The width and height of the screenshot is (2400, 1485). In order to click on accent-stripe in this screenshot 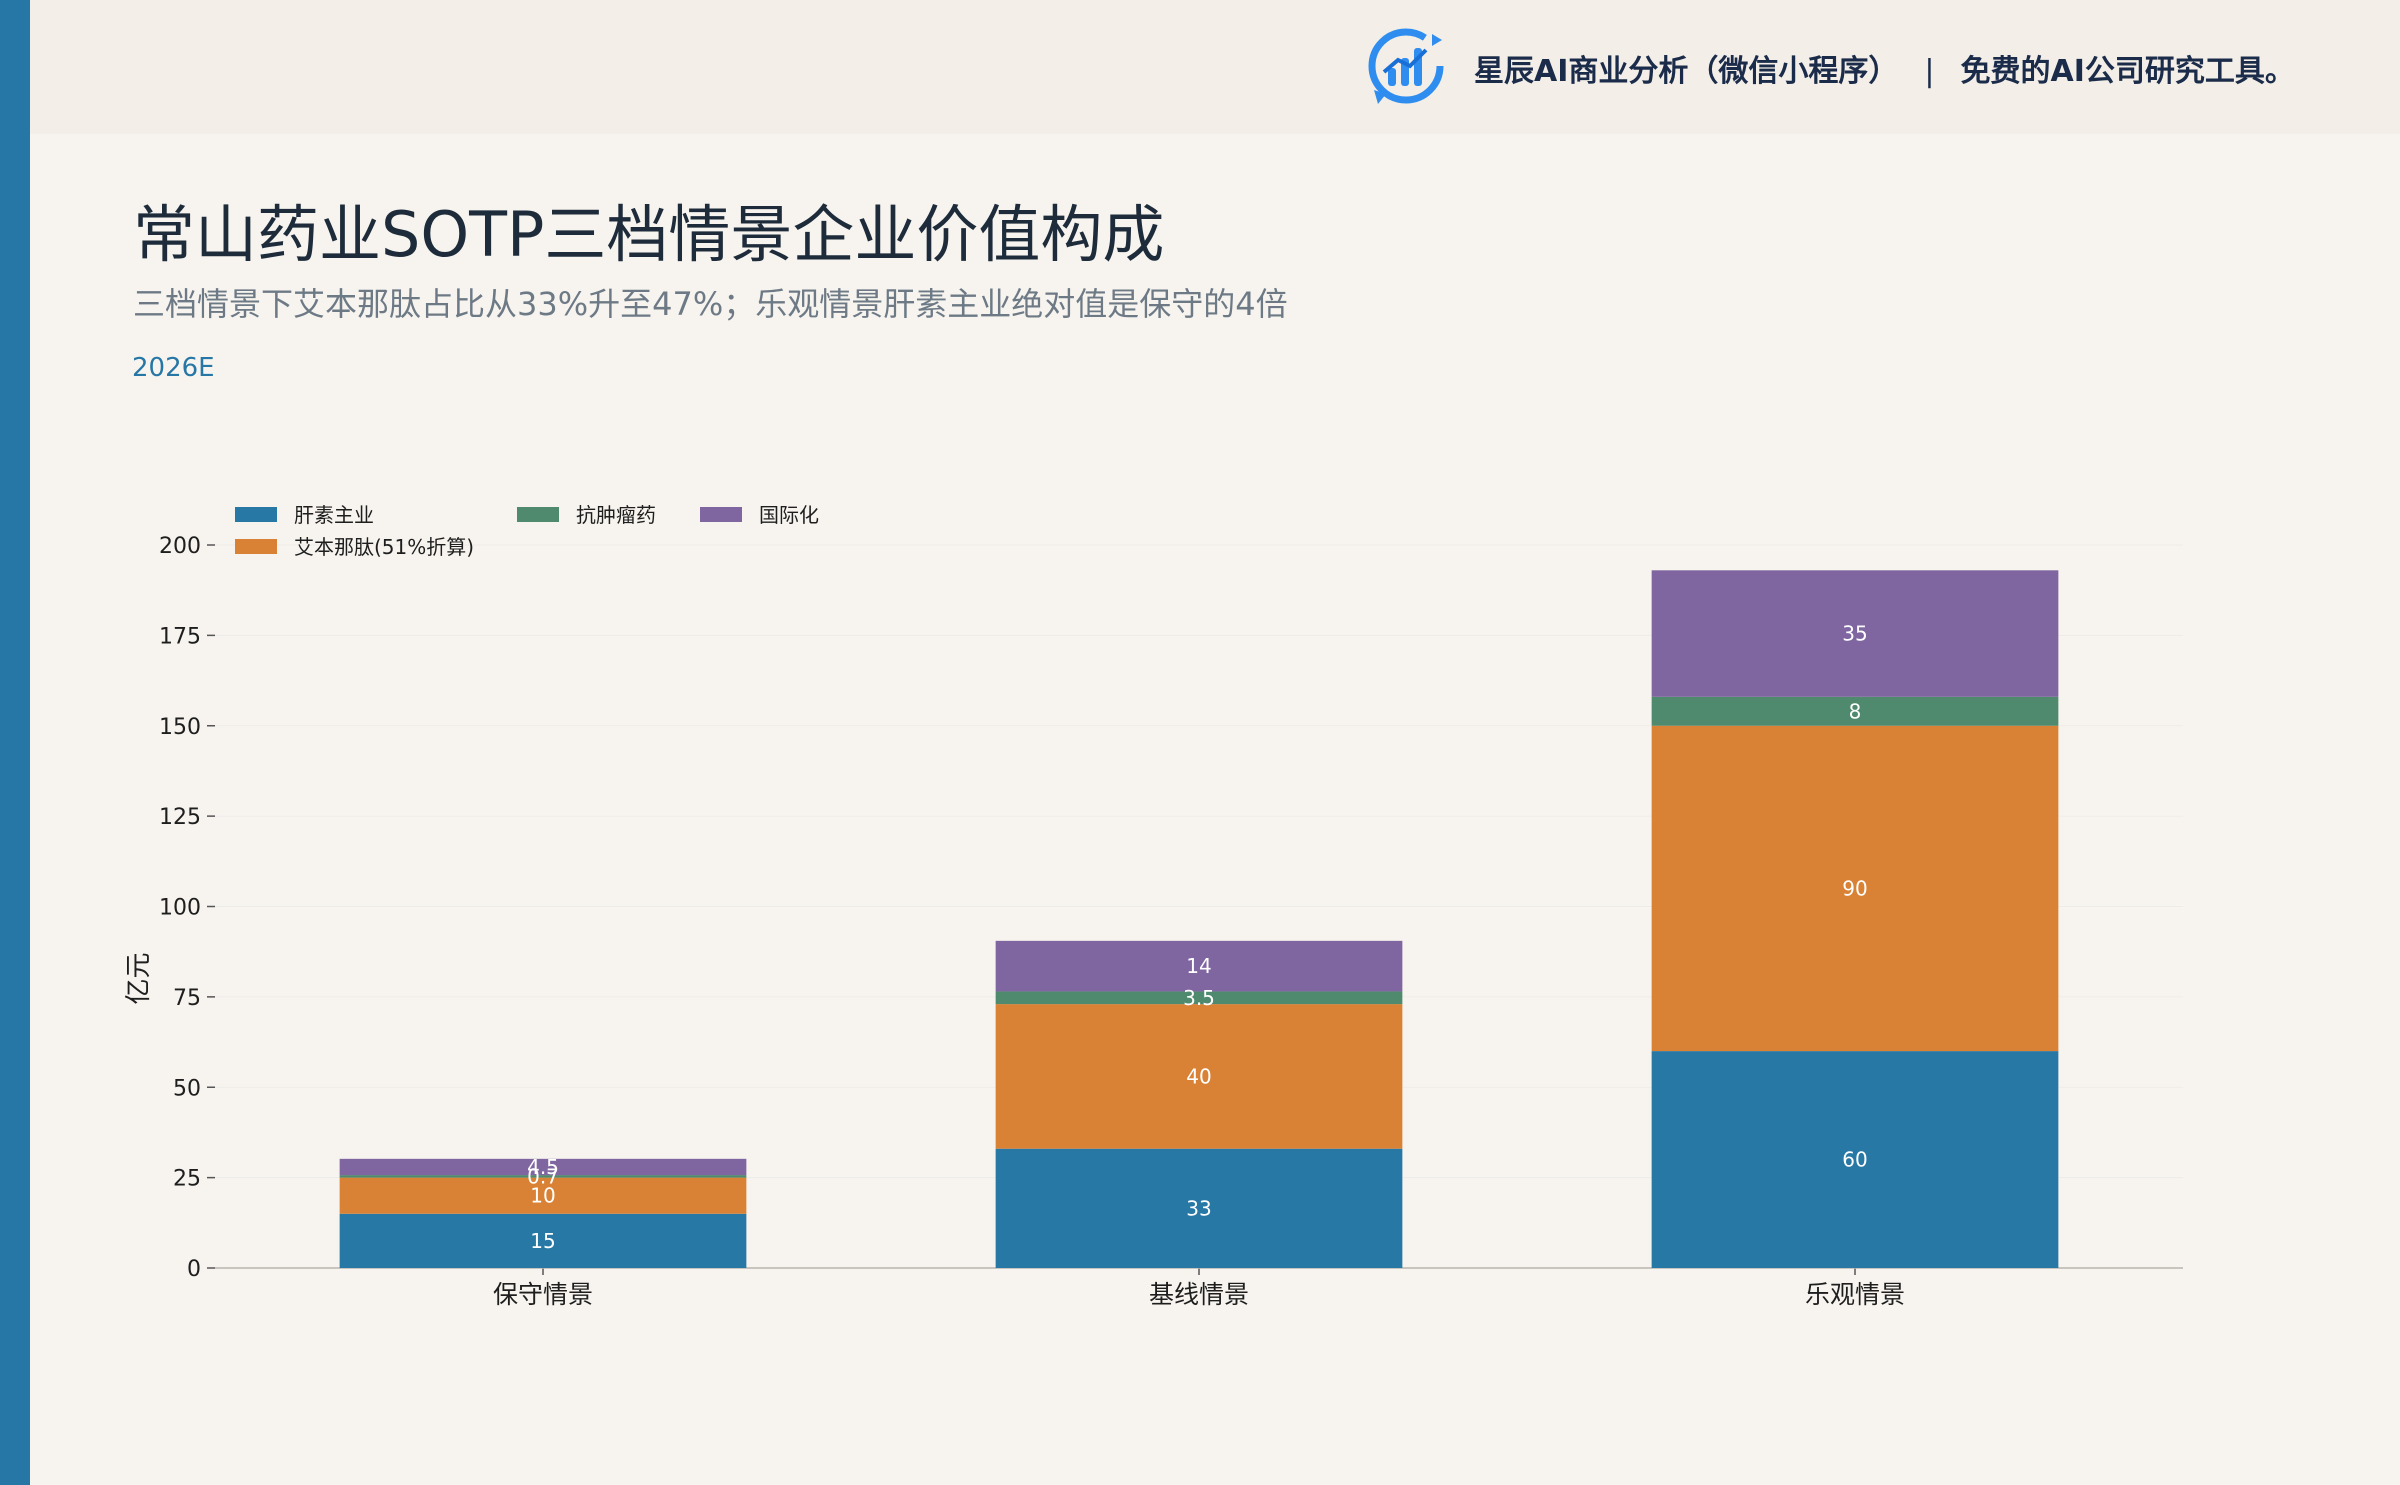, I will do `click(15, 742)`.